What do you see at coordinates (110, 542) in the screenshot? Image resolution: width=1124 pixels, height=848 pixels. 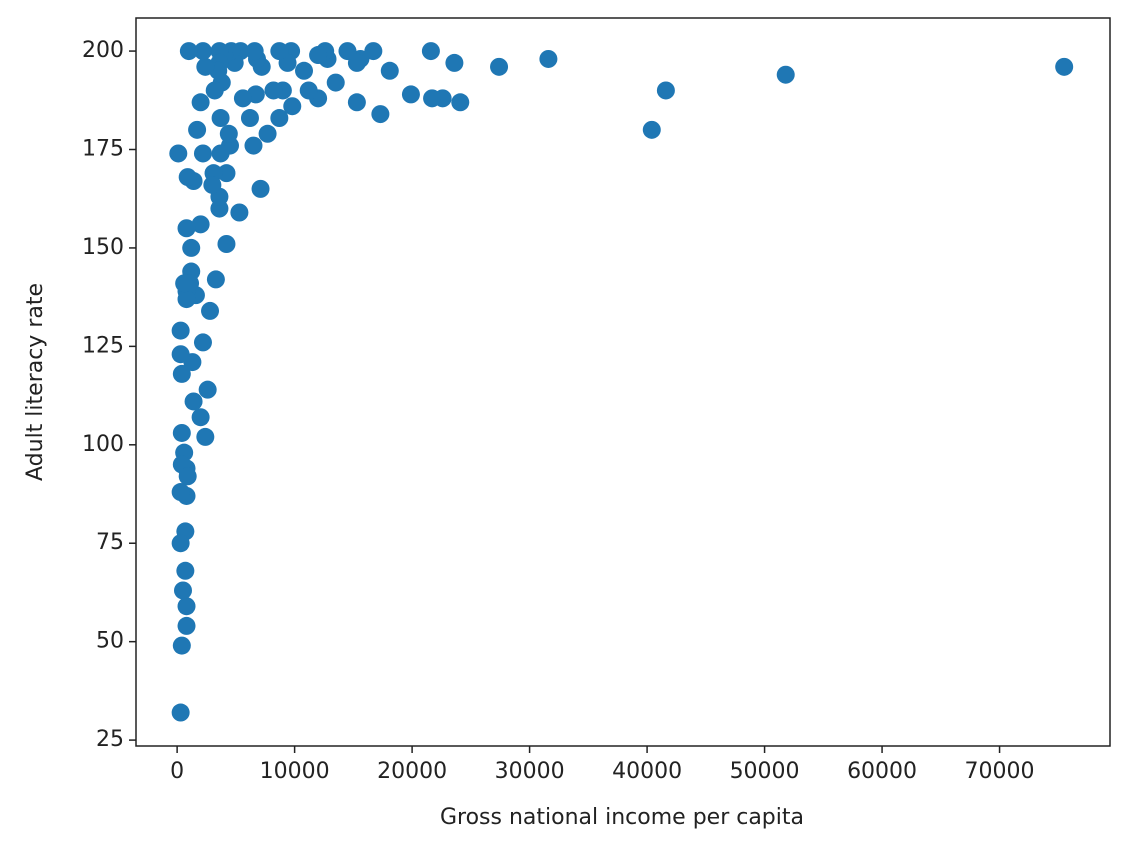 I see `y-tick-label: 75` at bounding box center [110, 542].